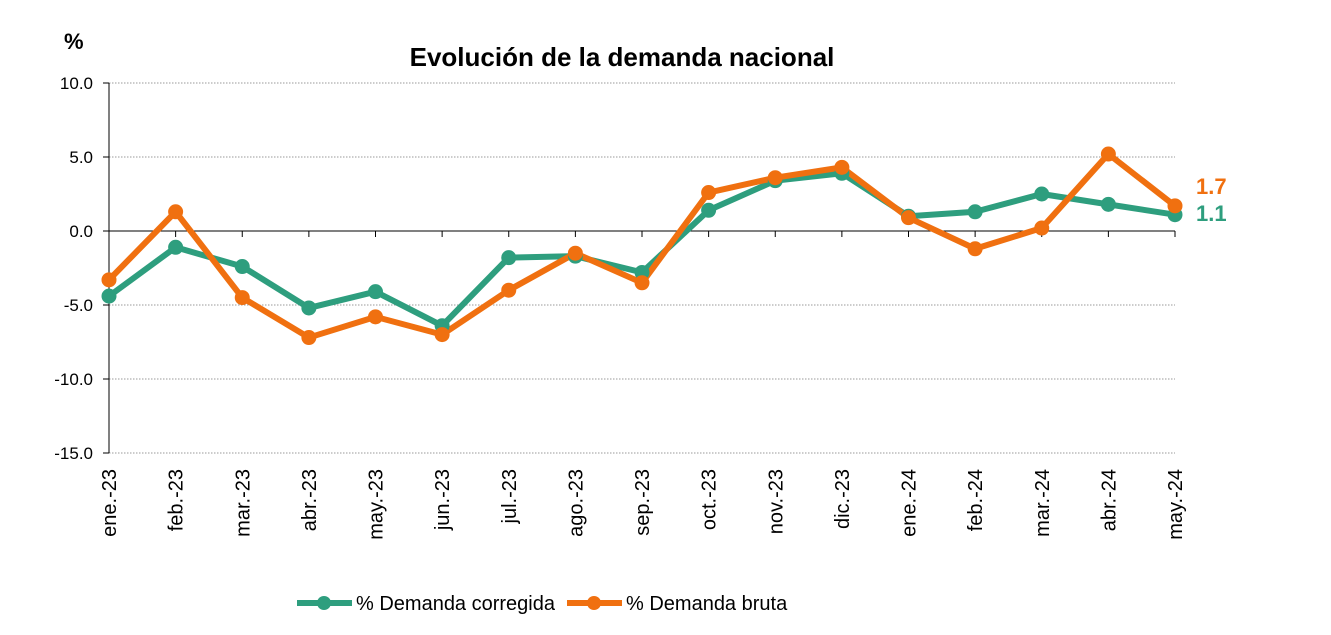  Describe the element at coordinates (910, 503) in the screenshot. I see `x-tick-label: ene.-24` at that location.